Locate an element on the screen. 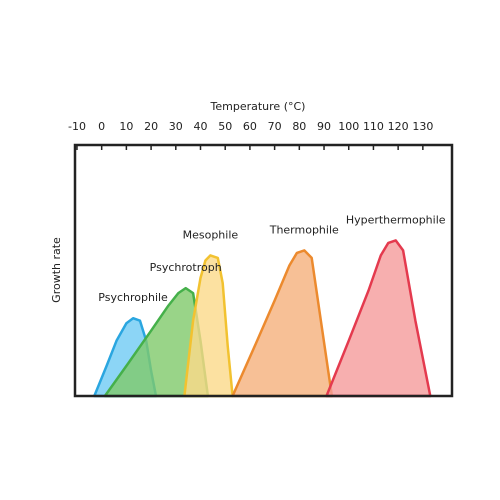 This screenshot has height=500, width=500. x-tick-label: 100 is located at coordinates (348, 126).